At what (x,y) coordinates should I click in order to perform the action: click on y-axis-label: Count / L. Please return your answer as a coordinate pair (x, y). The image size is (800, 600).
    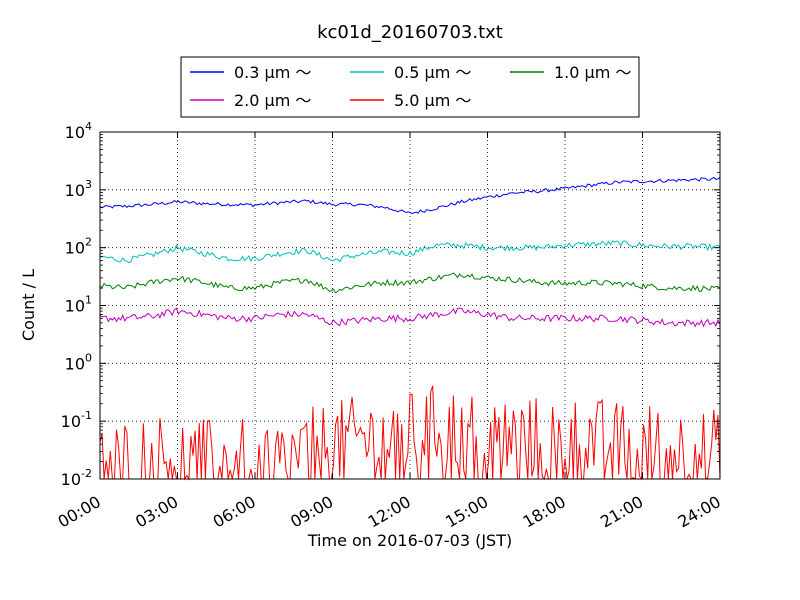
    Looking at the image, I should click on (28, 305).